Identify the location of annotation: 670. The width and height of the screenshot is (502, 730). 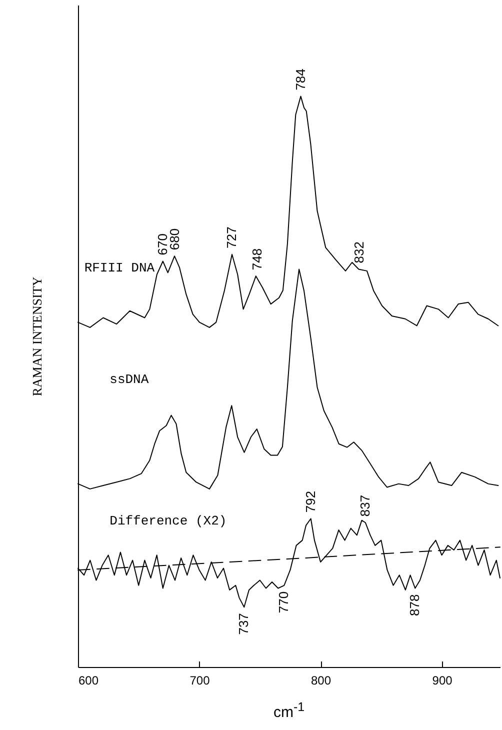
(162, 245).